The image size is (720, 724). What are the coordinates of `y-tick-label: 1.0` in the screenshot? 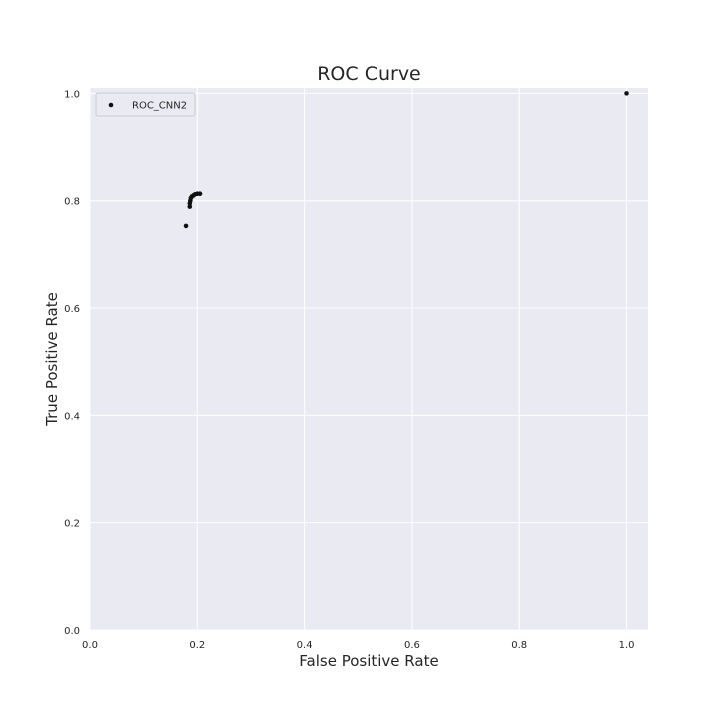 It's located at (72, 94).